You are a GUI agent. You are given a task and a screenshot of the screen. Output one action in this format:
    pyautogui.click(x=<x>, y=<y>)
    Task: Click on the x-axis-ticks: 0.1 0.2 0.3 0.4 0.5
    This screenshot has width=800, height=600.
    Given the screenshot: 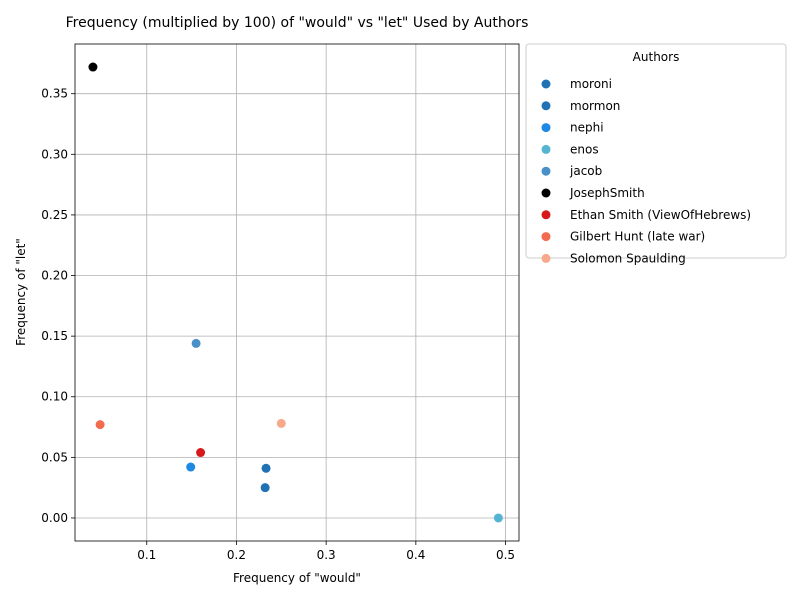 What is the action you would take?
    pyautogui.click(x=326, y=551)
    